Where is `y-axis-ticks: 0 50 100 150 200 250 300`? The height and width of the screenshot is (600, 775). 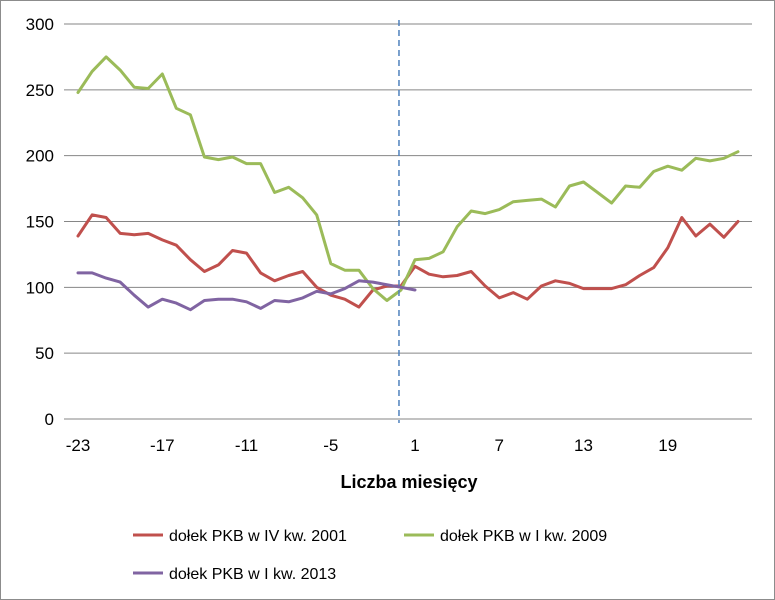
y-axis-ticks: 0 50 100 150 200 250 300 is located at coordinates (40, 222).